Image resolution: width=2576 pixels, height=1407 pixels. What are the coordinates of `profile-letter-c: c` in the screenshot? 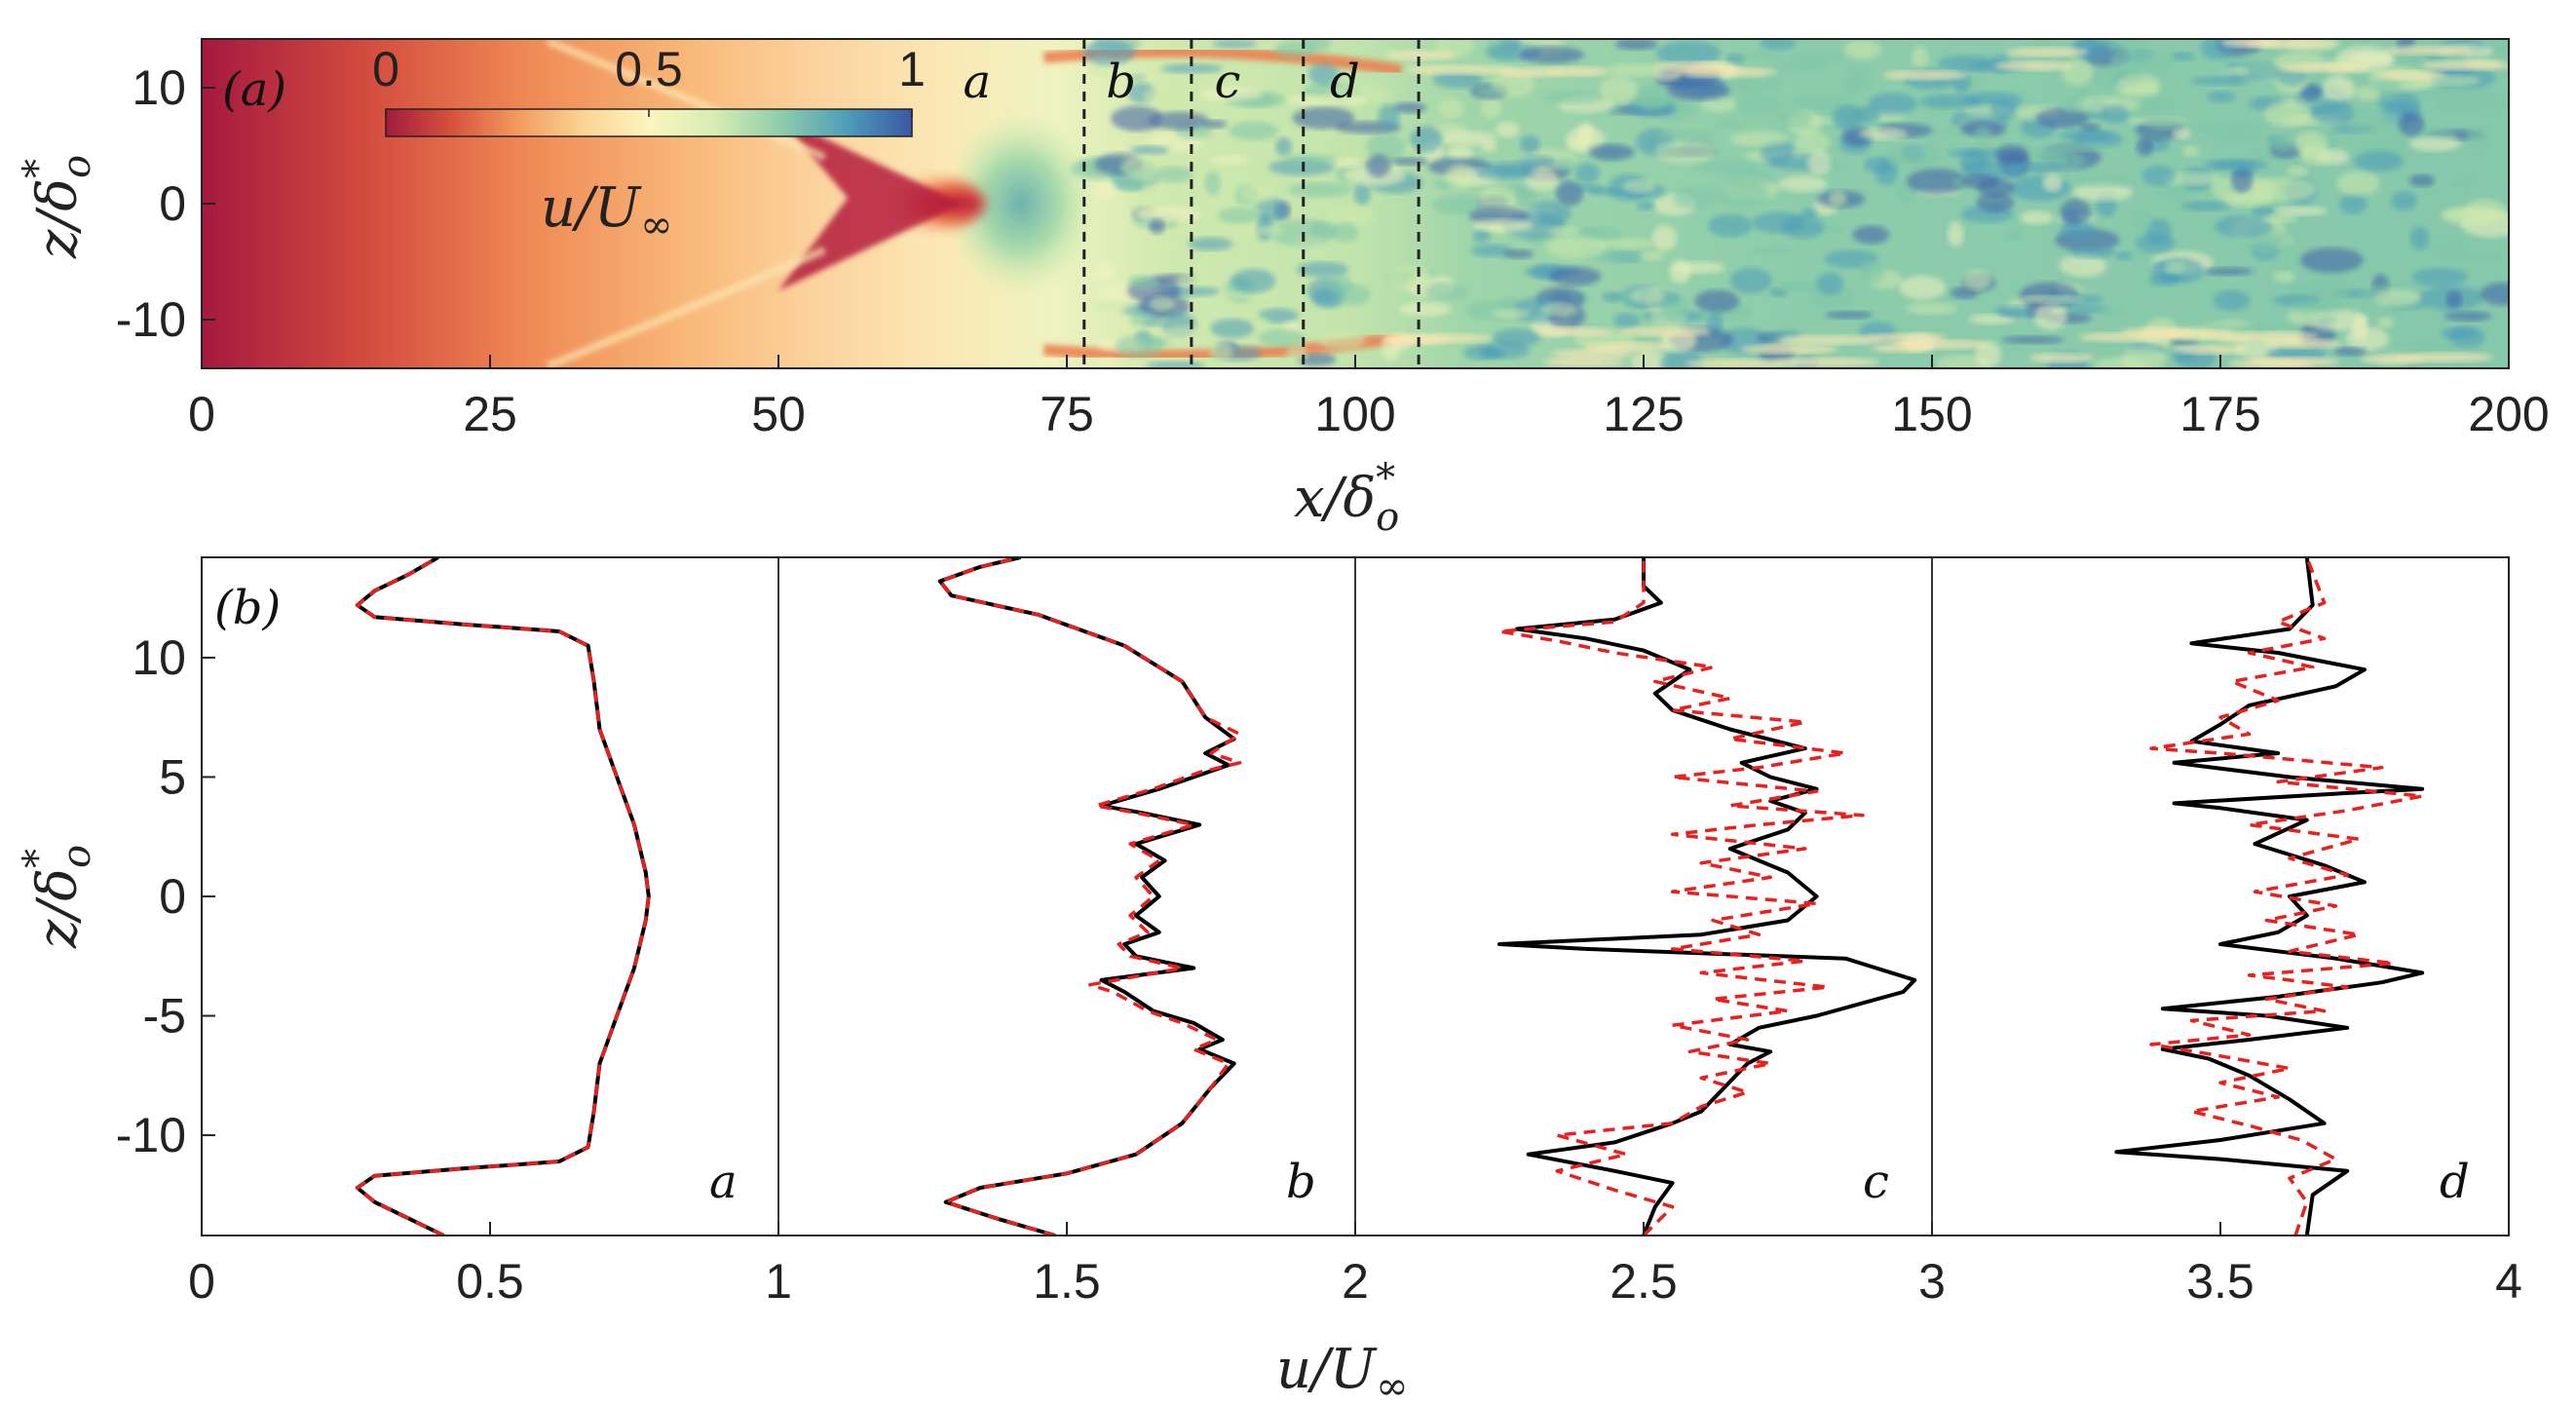 It's located at (1876, 1182).